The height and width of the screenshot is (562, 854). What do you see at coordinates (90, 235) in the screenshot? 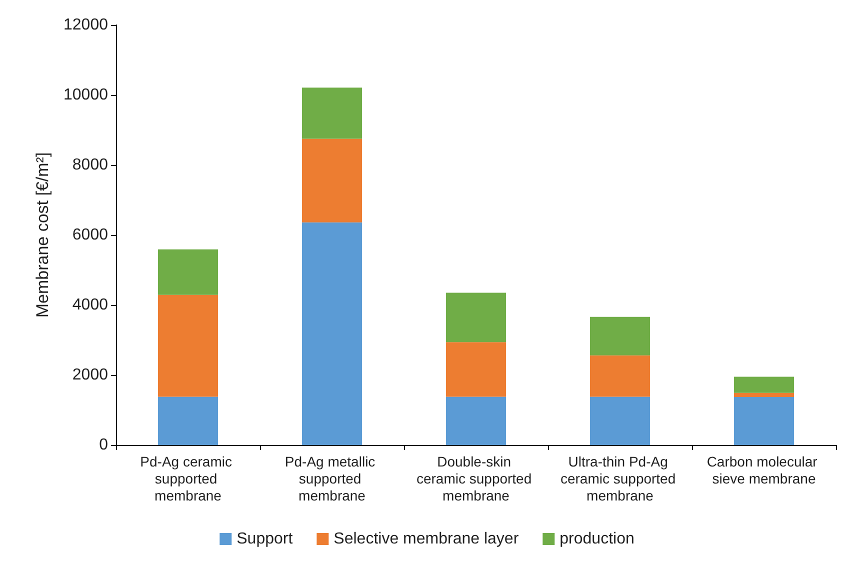
I see `y-tick-label: 6000` at bounding box center [90, 235].